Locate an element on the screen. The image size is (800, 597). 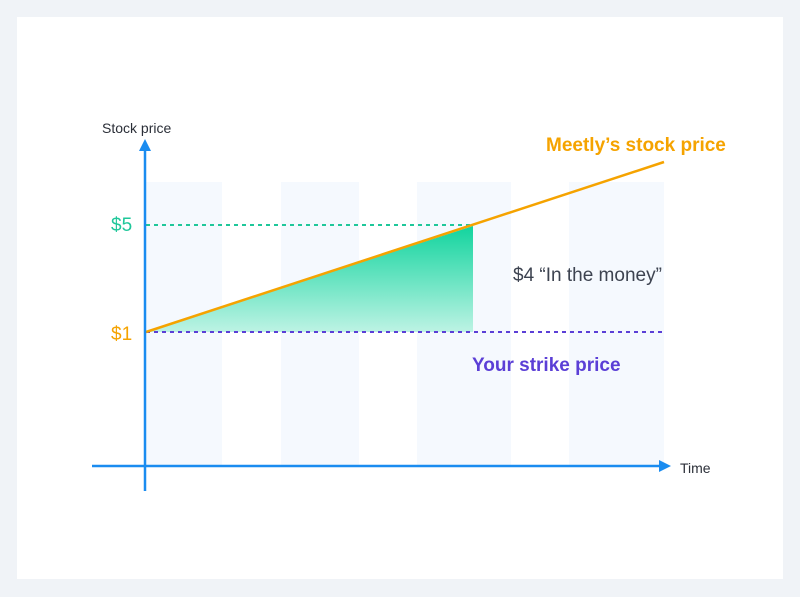
x-axis-label: Time is located at coordinates (695, 468).